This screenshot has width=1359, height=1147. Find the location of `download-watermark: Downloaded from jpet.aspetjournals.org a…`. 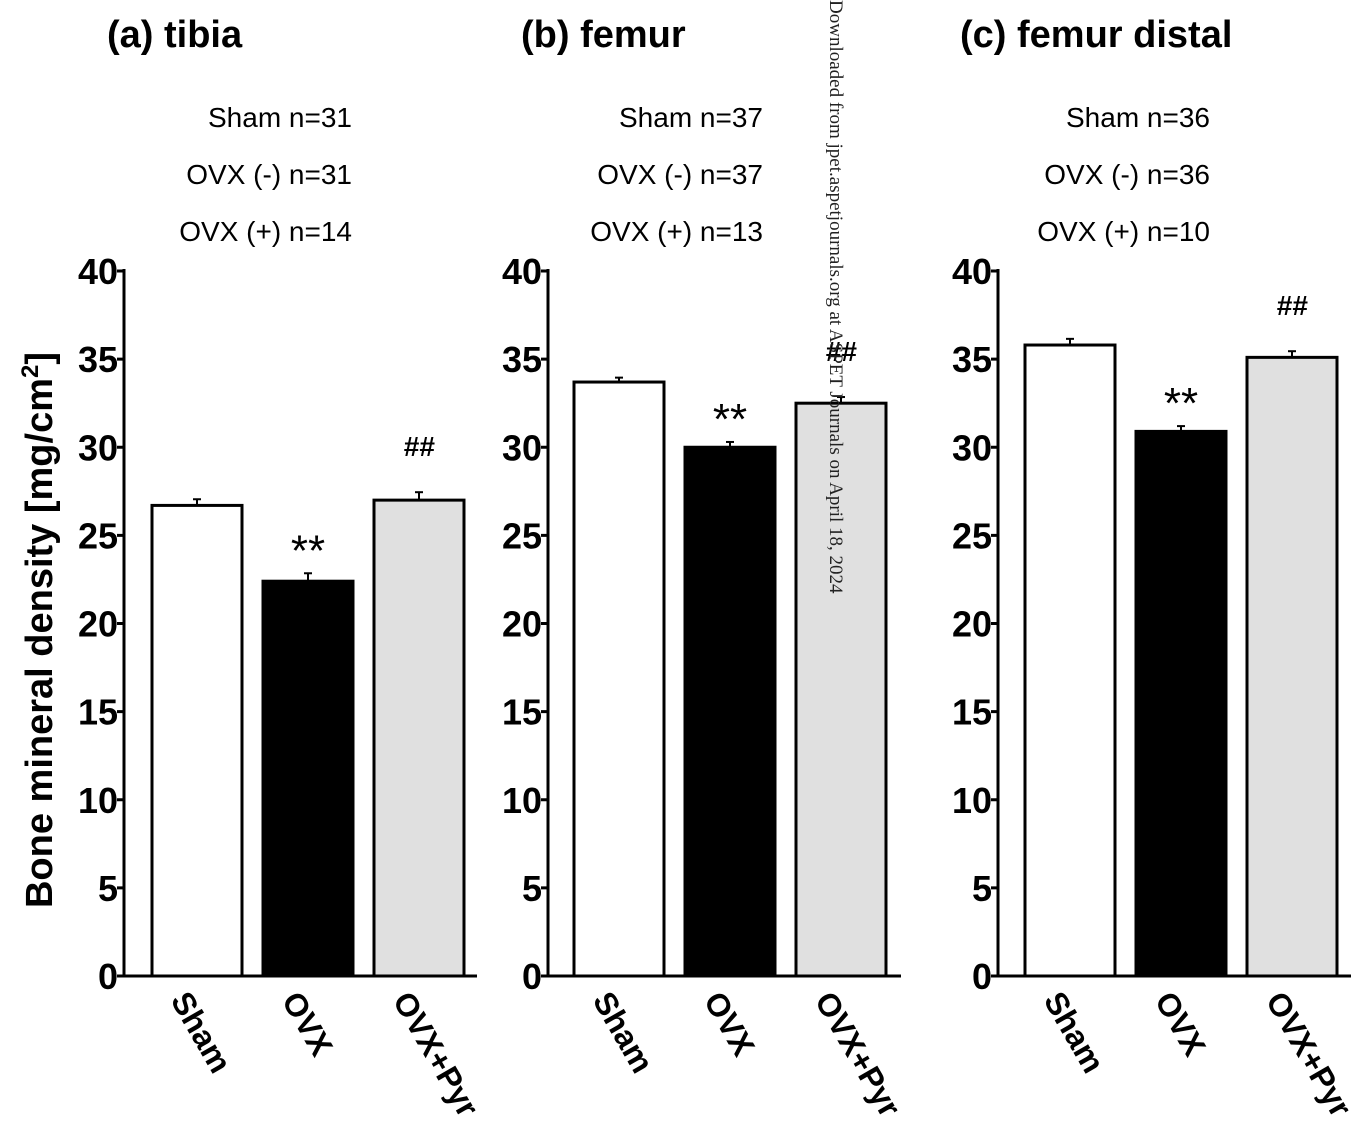

download-watermark: Downloaded from jpet.aspetjournals.org a… is located at coordinates (837, 300).